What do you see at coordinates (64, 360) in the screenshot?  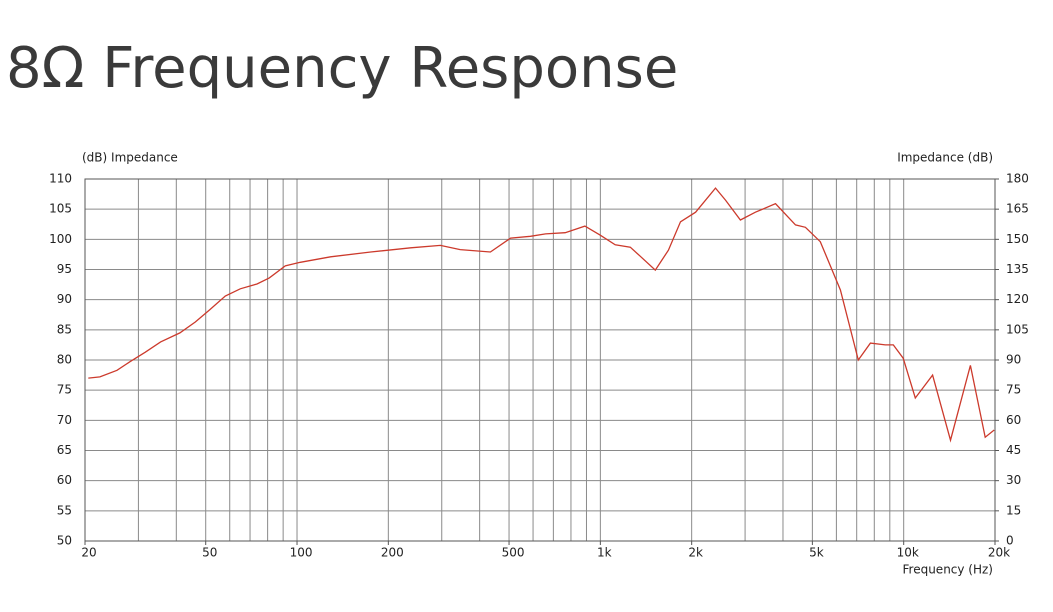 I see `y-tick-label: 80` at bounding box center [64, 360].